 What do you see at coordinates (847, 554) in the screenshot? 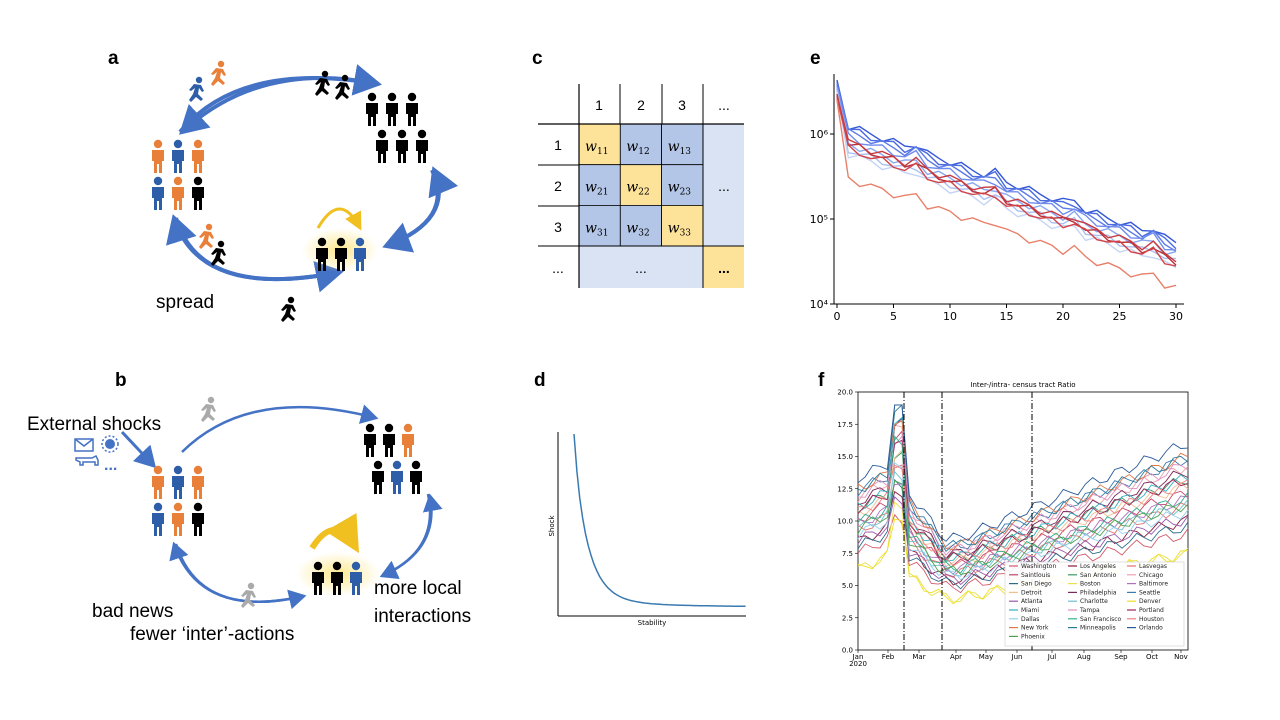
I see `f-y-tick: 7.5` at bounding box center [847, 554].